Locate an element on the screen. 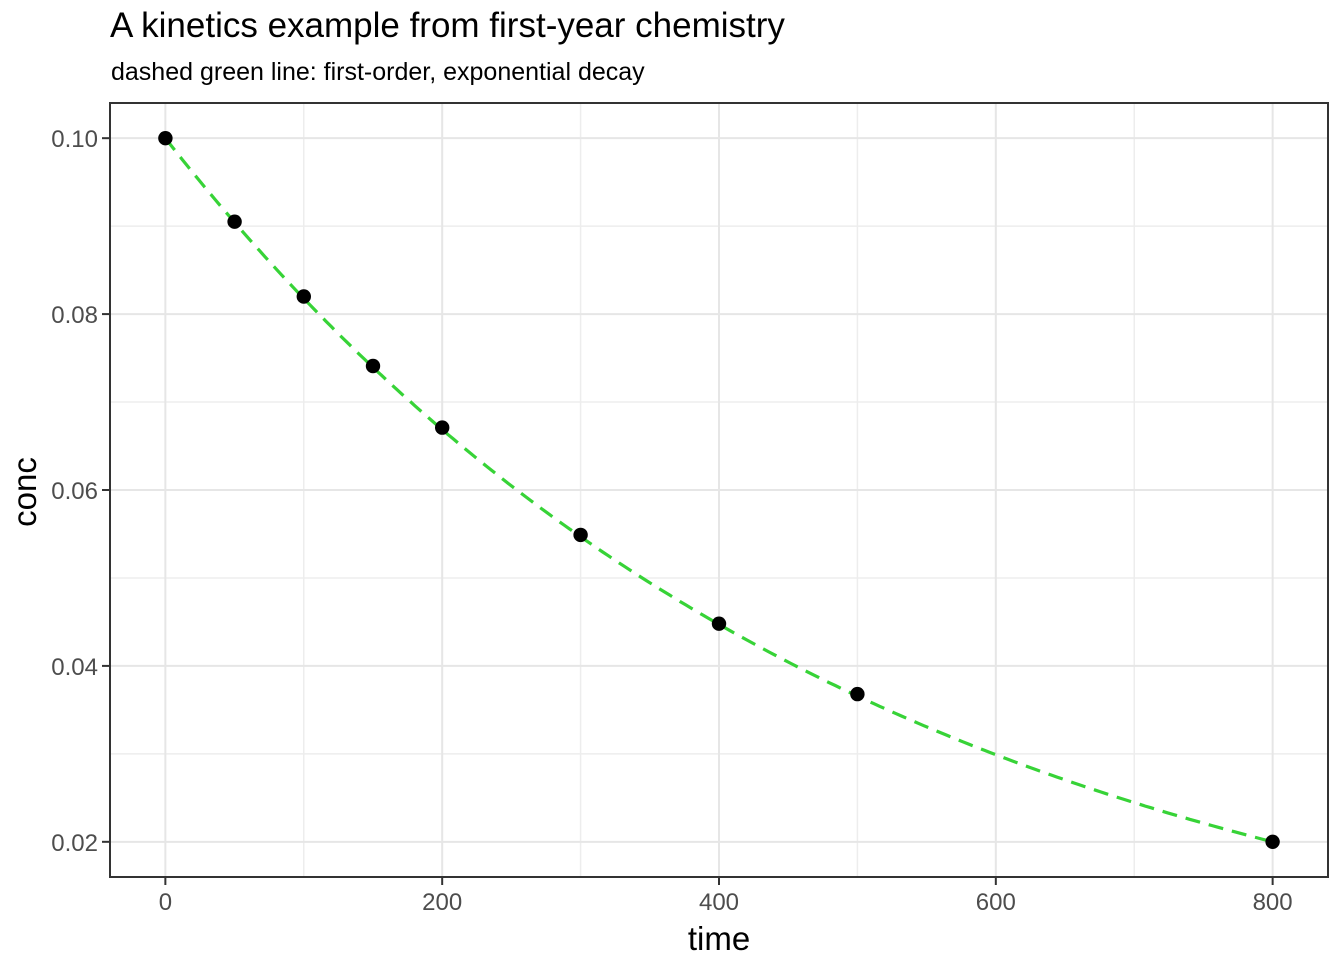 This screenshot has height=960, width=1344. x-axis-title: time is located at coordinates (719, 938).